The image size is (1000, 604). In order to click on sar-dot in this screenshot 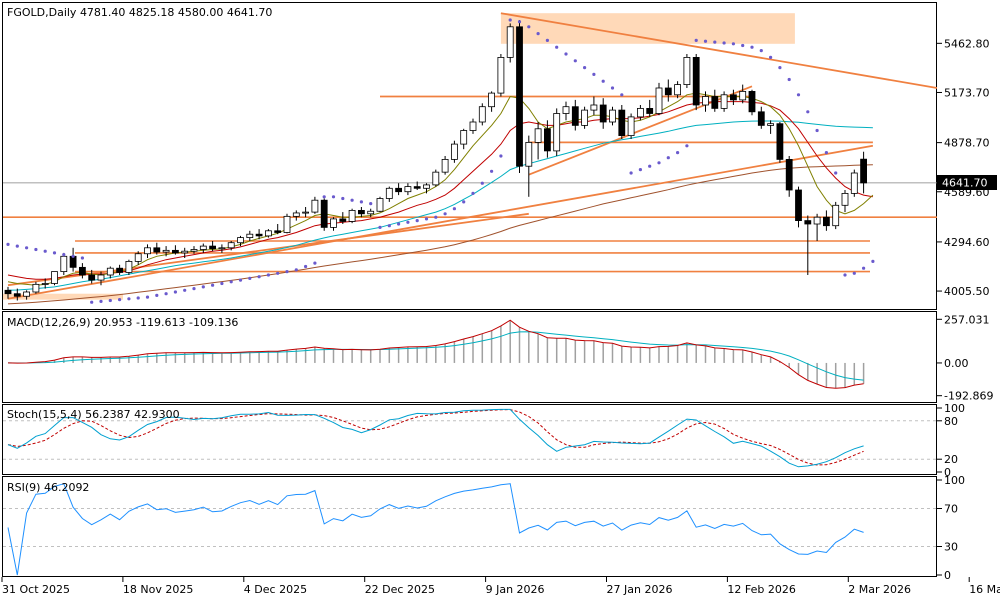, I will do `click(864, 268)`.